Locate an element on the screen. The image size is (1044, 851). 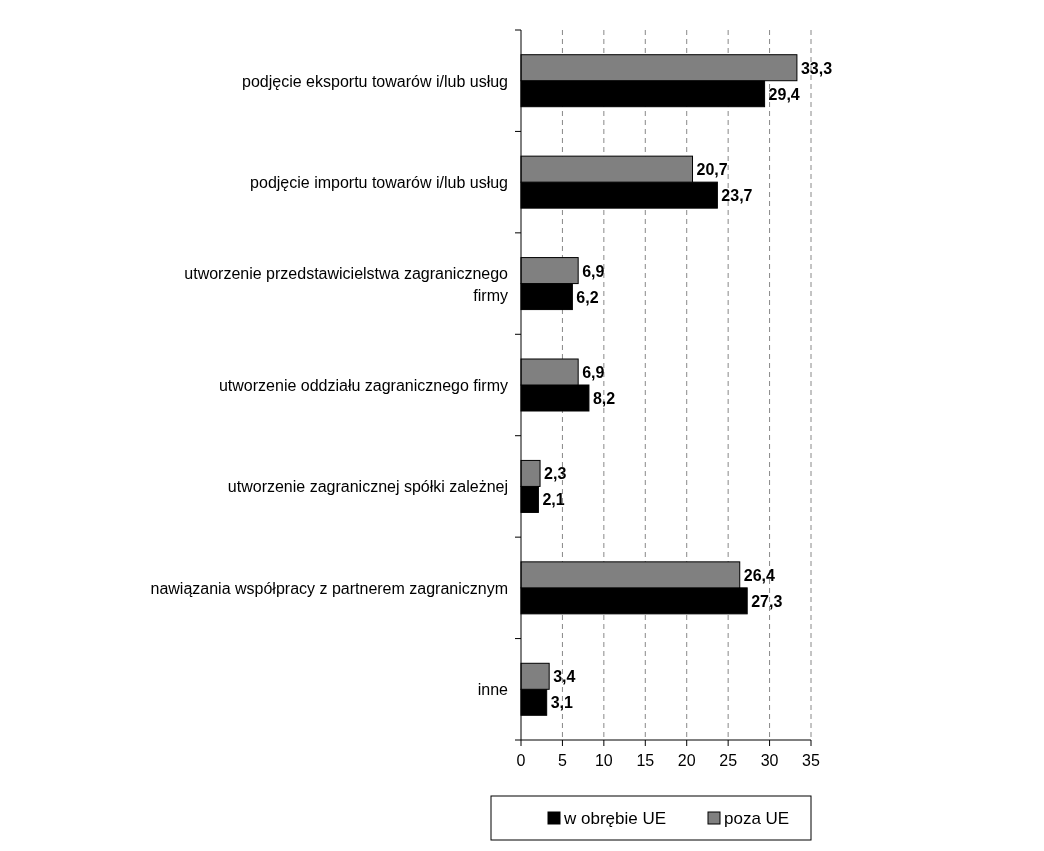
x-tick-label: 10 is located at coordinates (603, 760).